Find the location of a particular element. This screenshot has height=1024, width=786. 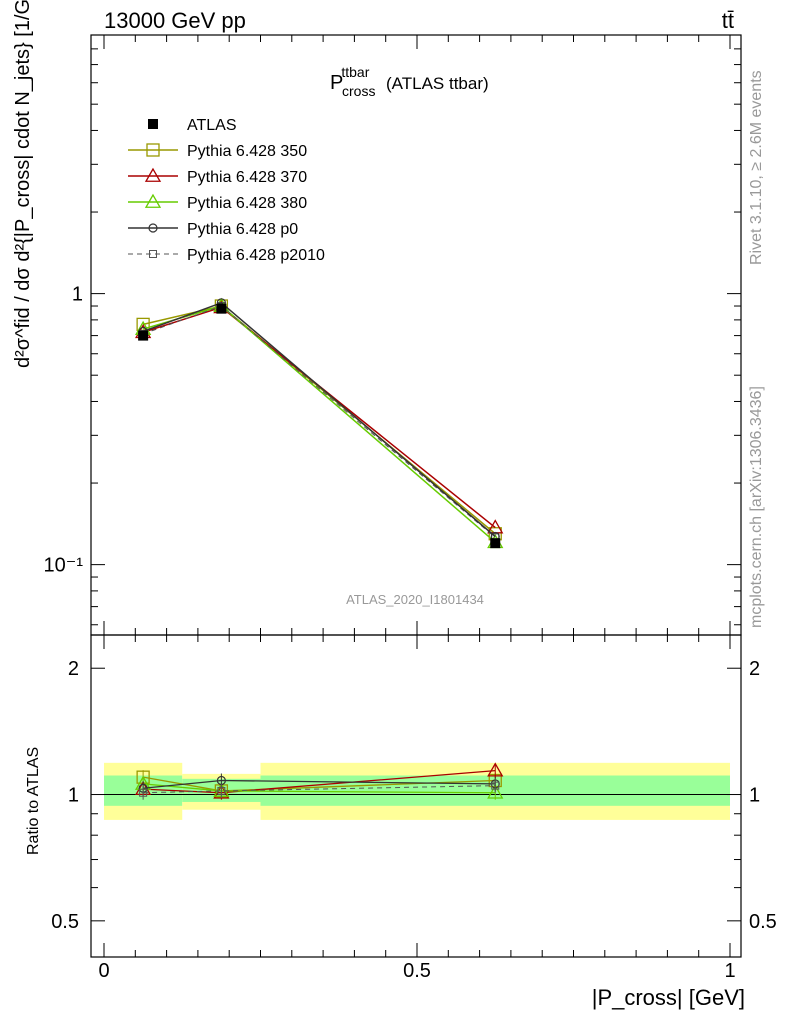

plot-title: Pttbar is located at coordinates (350, 79).